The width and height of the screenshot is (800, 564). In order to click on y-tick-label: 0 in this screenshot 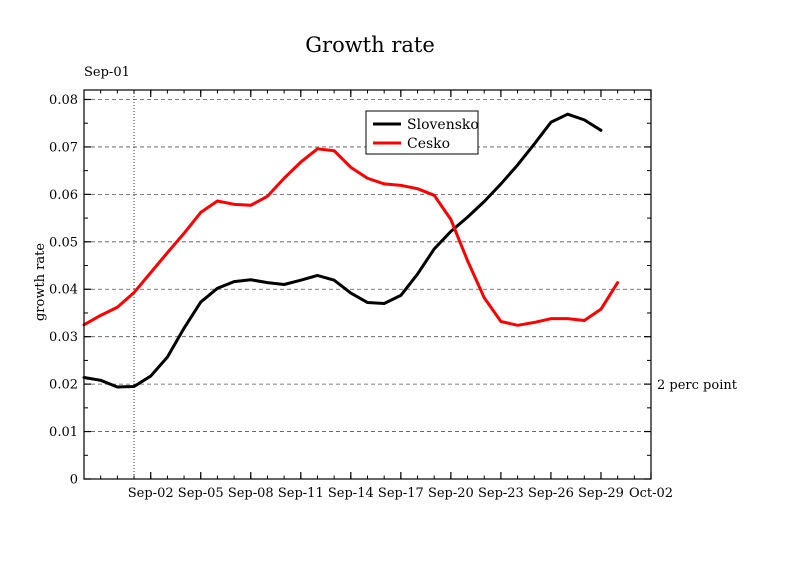, I will do `click(74, 480)`.